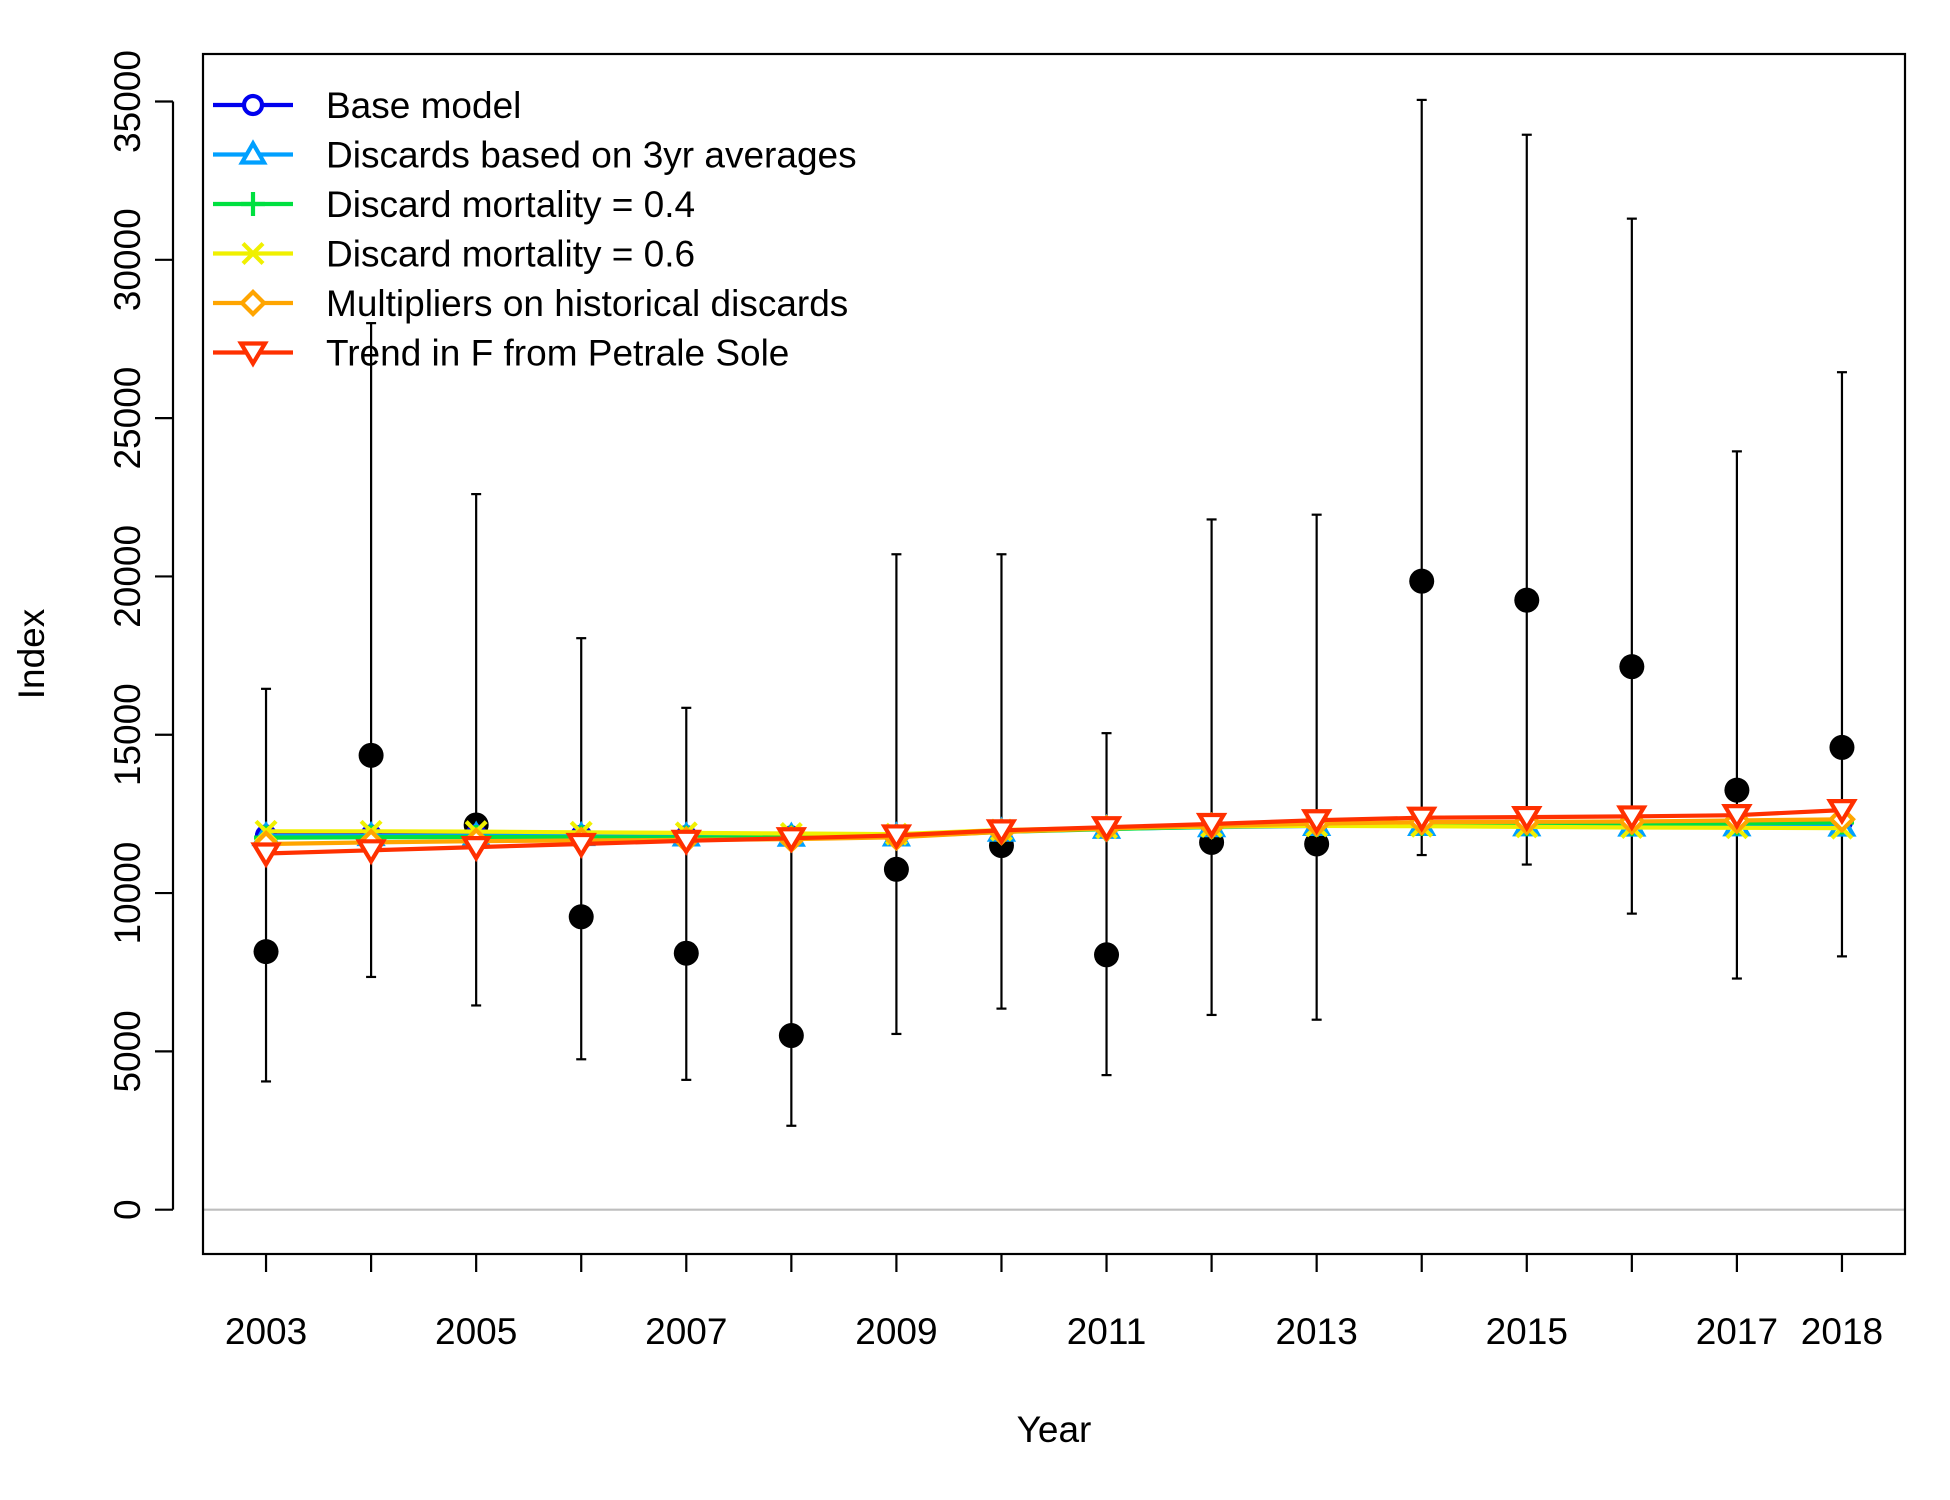 This screenshot has height=1500, width=1950. Describe the element at coordinates (1842, 1331) in the screenshot. I see `x-tick-label: 2018` at that location.